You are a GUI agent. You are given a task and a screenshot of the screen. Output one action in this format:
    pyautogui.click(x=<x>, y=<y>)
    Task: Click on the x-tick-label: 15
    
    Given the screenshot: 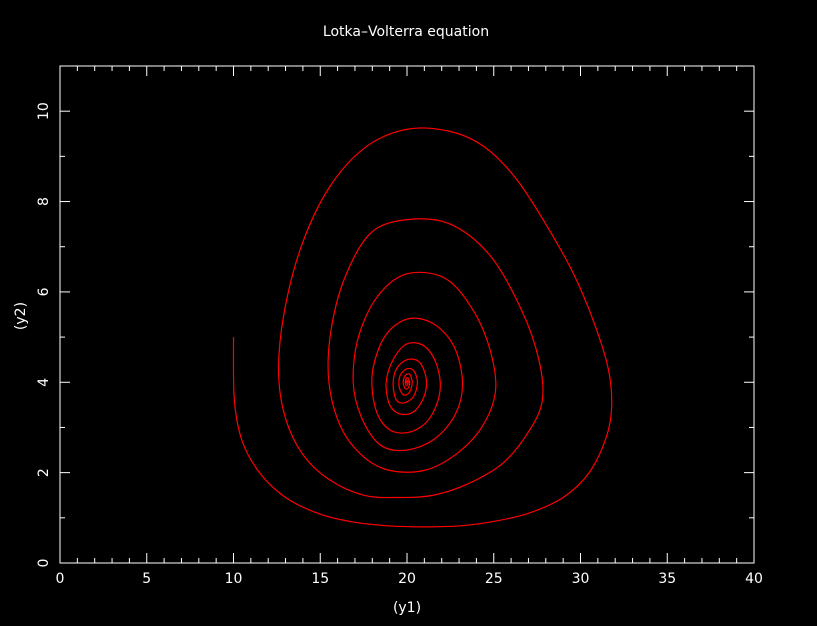 What is the action you would take?
    pyautogui.click(x=320, y=579)
    